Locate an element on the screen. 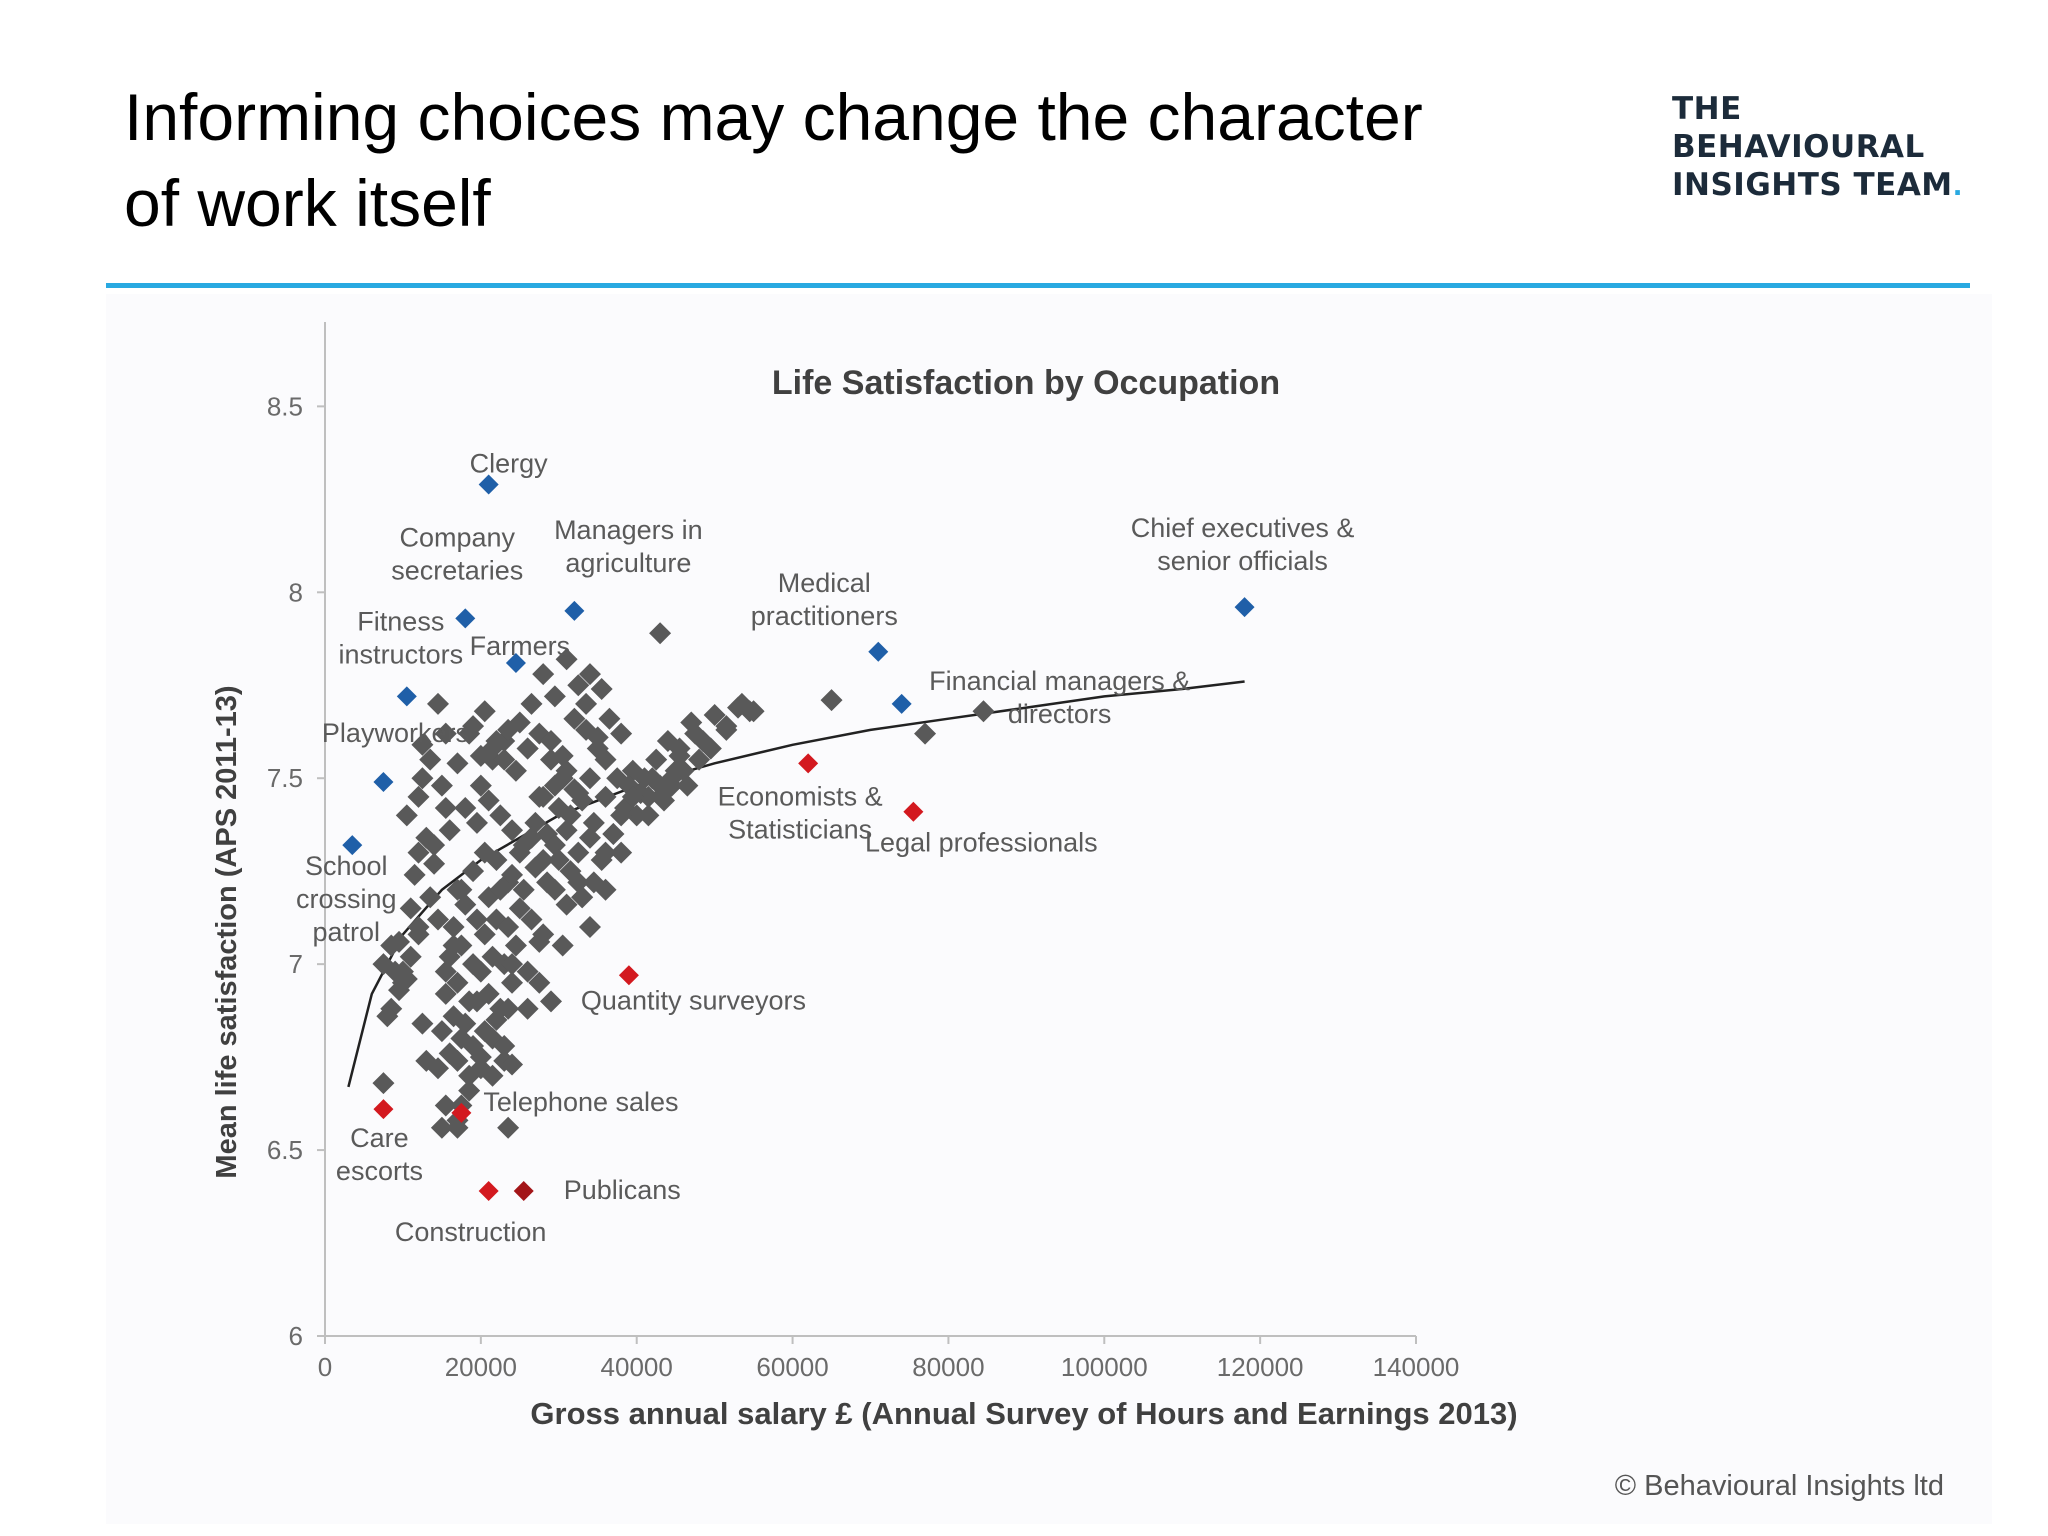  title-divider is located at coordinates (1038, 285).